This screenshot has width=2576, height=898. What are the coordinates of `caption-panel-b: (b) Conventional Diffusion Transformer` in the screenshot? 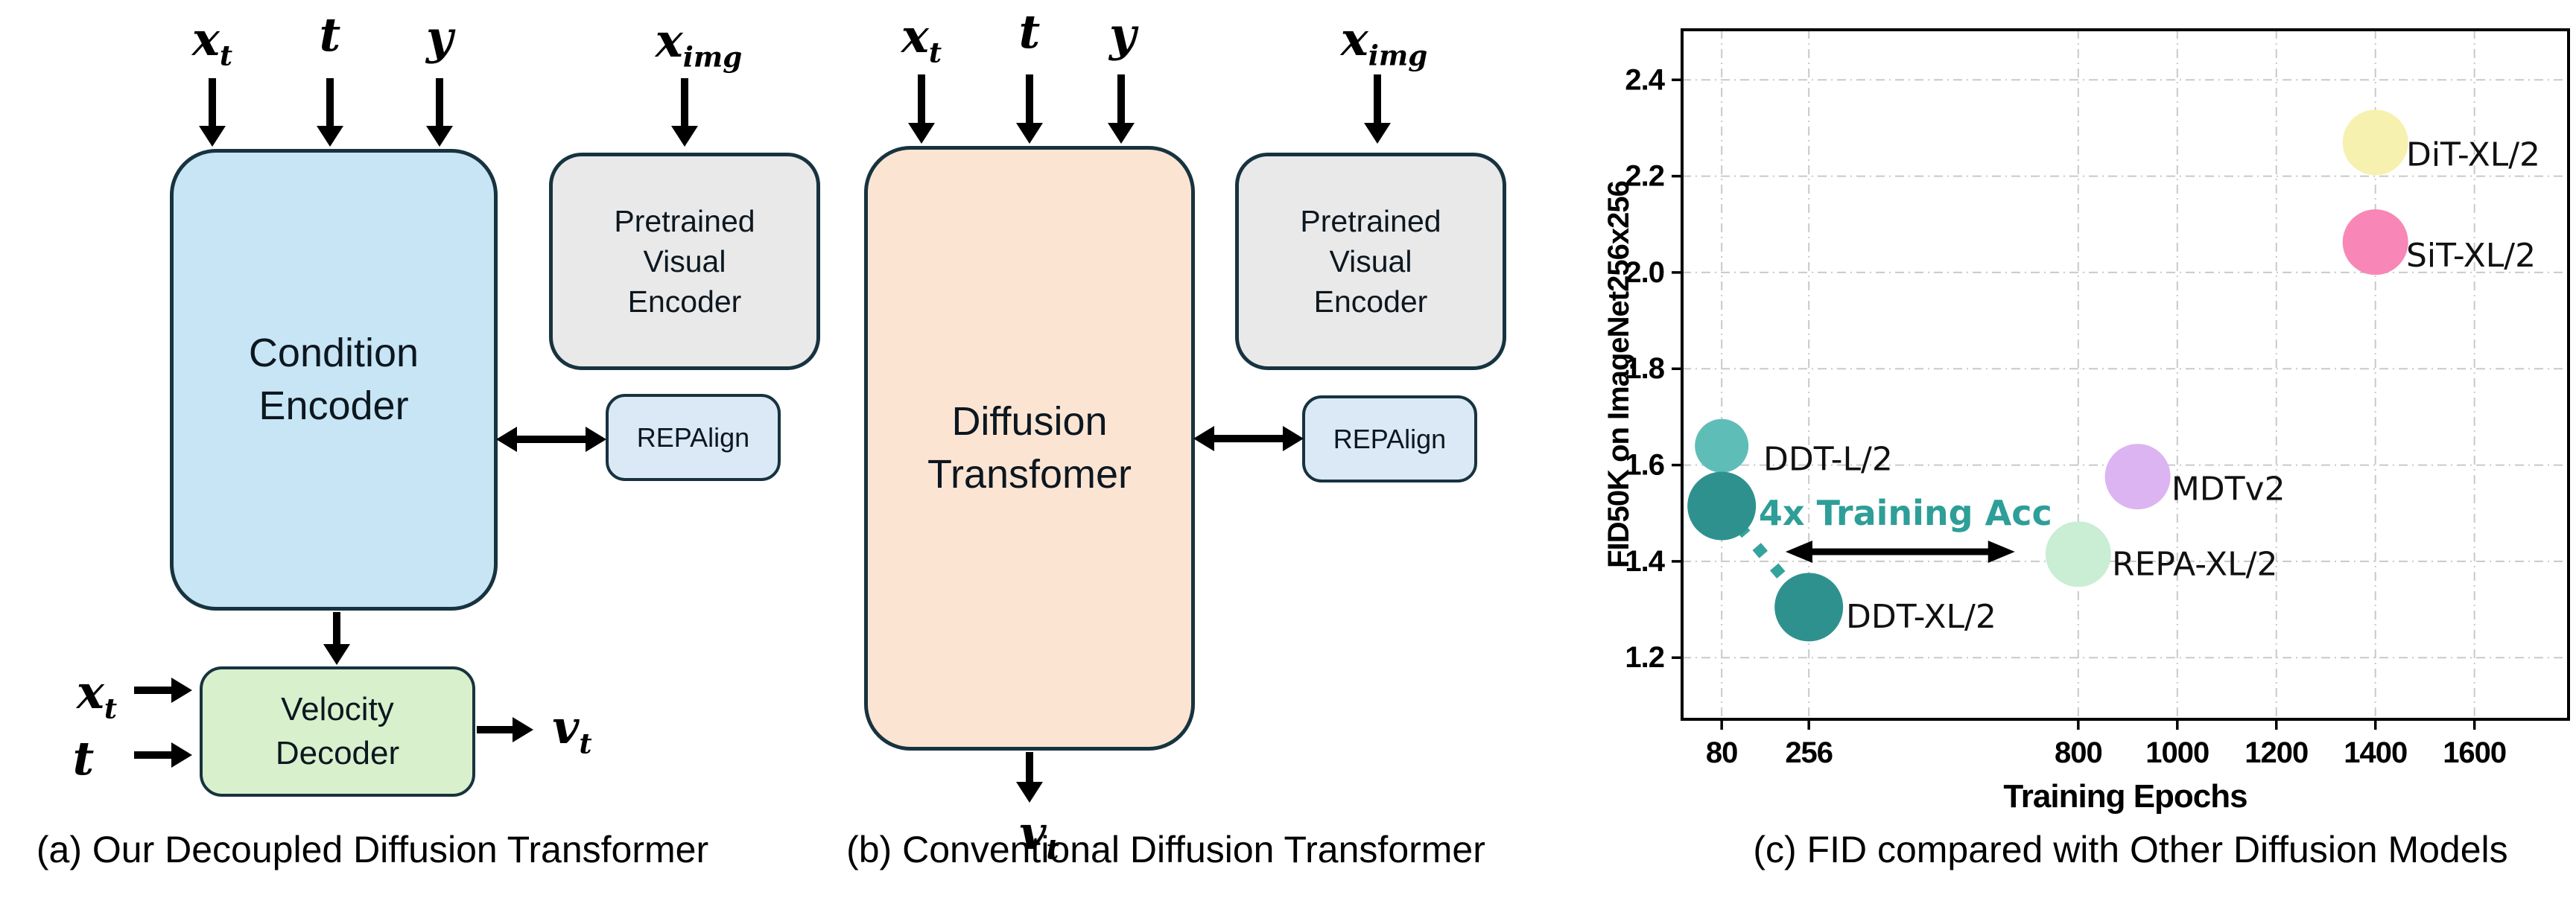 It's located at (1166, 849).